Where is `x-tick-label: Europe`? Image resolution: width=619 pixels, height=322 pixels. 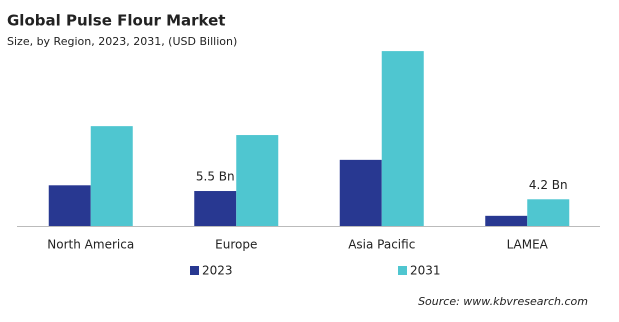
x-tick-label: Europe is located at coordinates (236, 245).